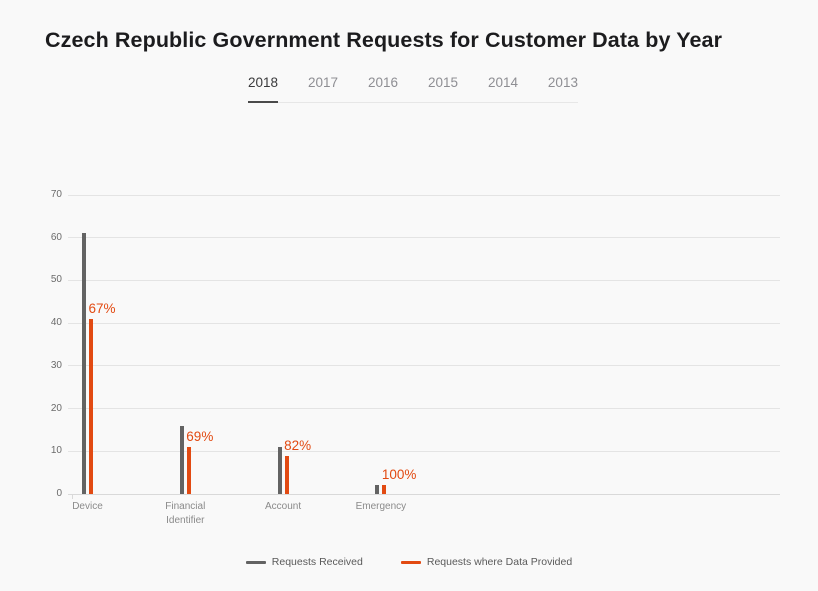 The width and height of the screenshot is (818, 591). I want to click on legend-label-data-provided: Requests where Data Provided, so click(499, 562).